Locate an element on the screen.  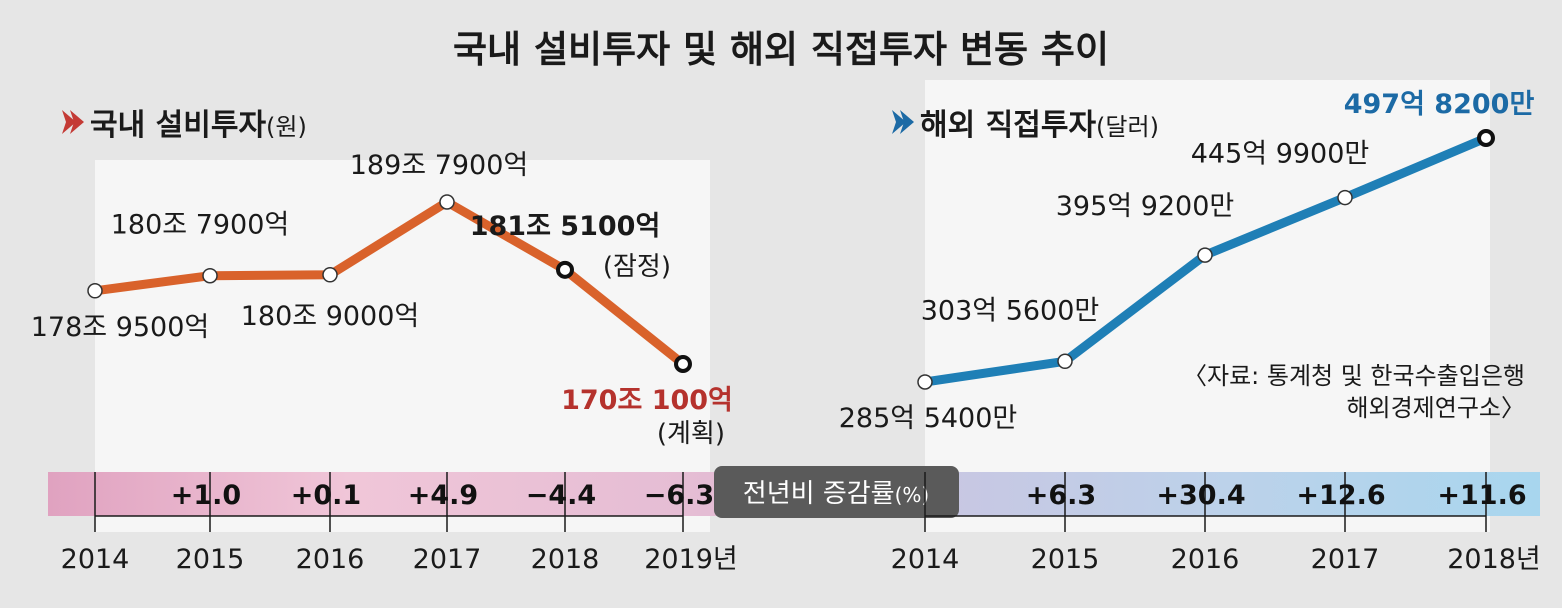
domestic-category-1: 2015 is located at coordinates (210, 559).